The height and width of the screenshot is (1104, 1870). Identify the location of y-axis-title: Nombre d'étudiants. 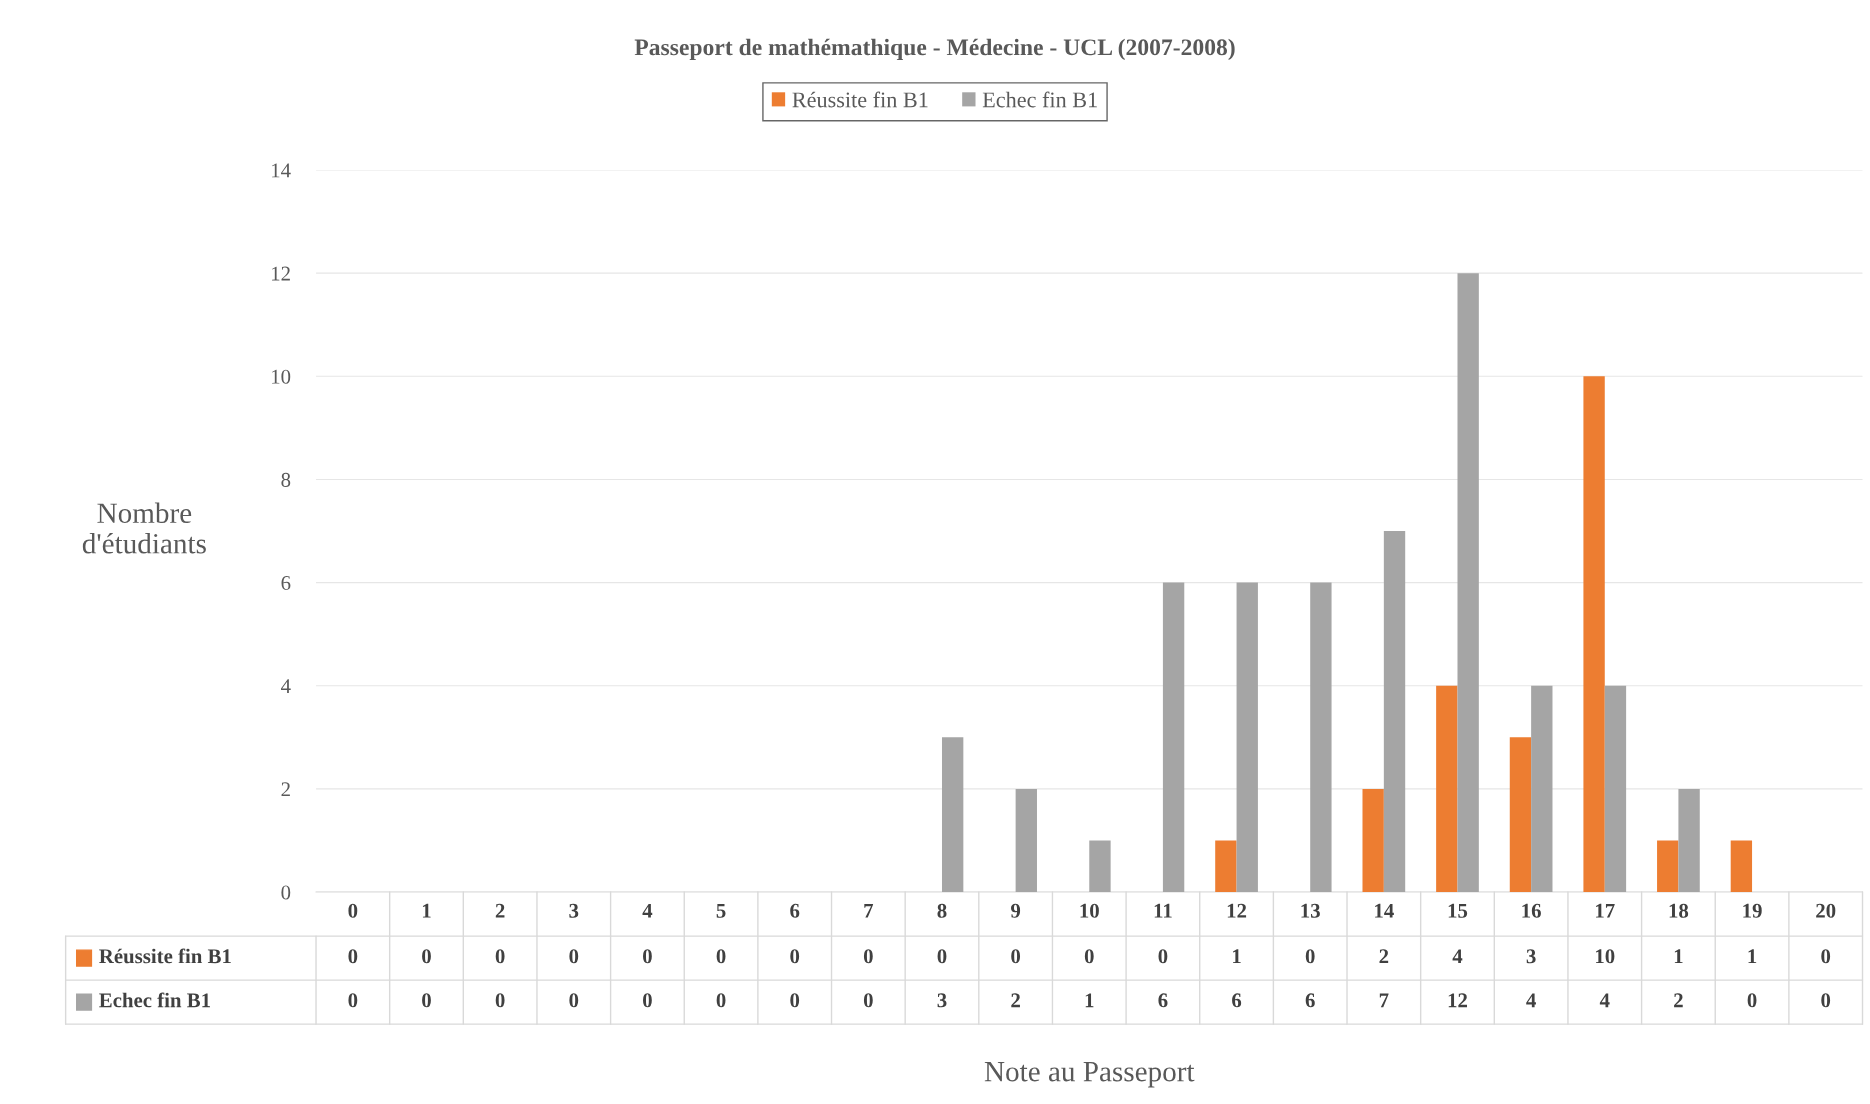
(144, 528).